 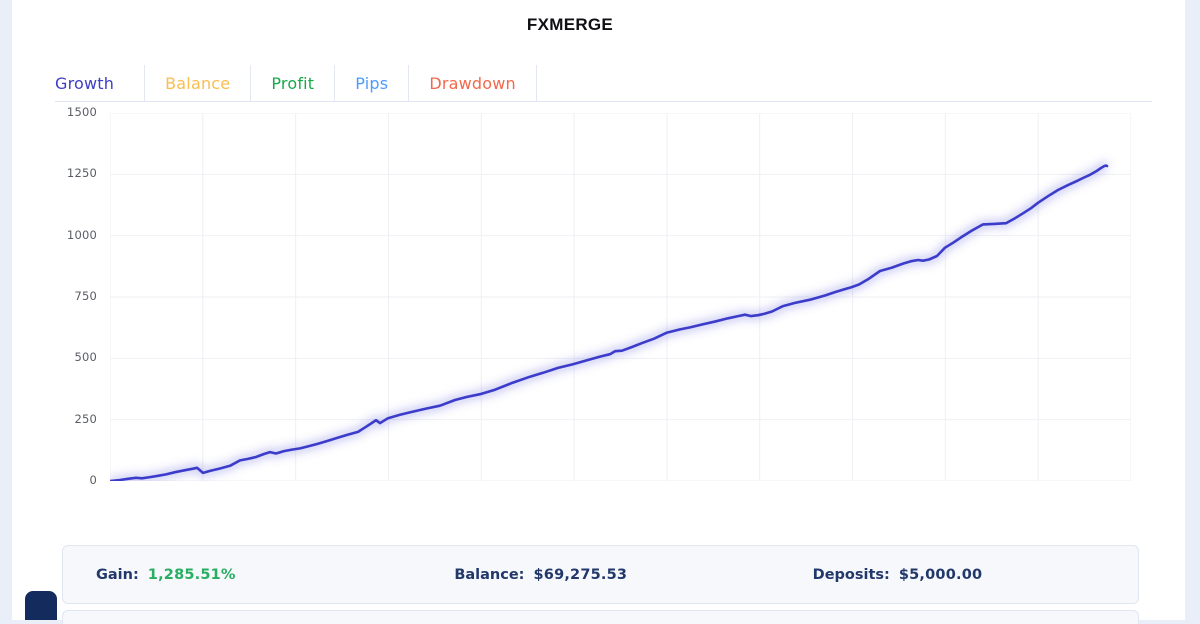 What do you see at coordinates (489, 574) in the screenshot?
I see `stat-balance-label: Balance:` at bounding box center [489, 574].